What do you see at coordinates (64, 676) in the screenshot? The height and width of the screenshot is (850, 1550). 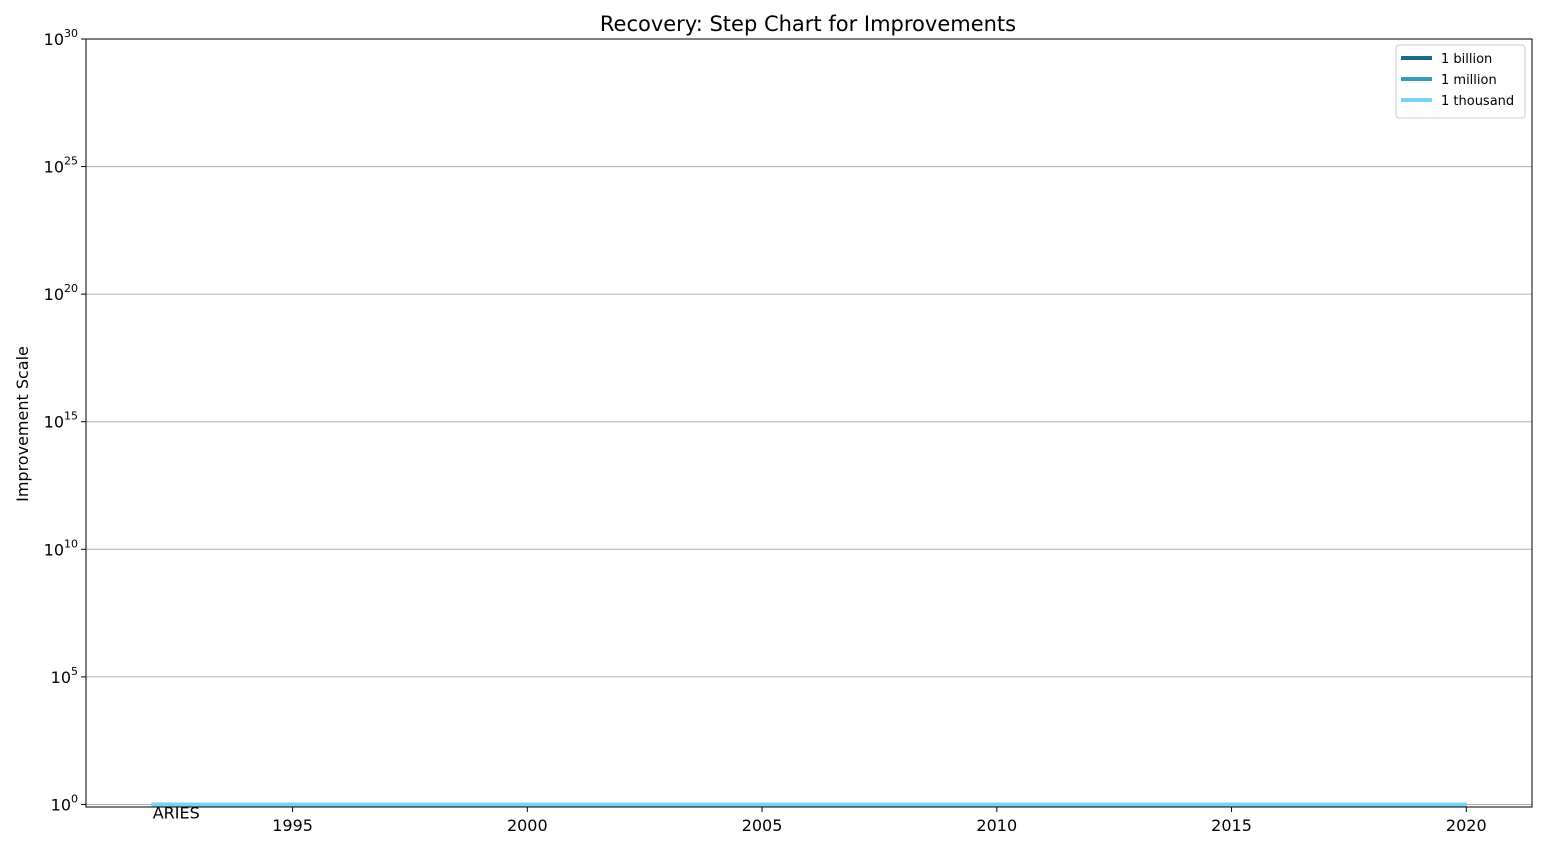 I see `y-tick-label: 10⁵` at bounding box center [64, 676].